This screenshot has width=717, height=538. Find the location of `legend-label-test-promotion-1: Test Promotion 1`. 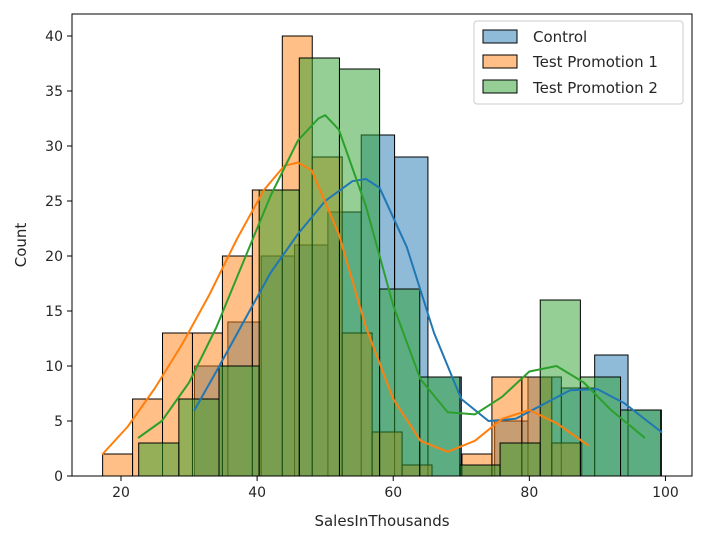

legend-label-test-promotion-1: Test Promotion 1 is located at coordinates (595, 62).